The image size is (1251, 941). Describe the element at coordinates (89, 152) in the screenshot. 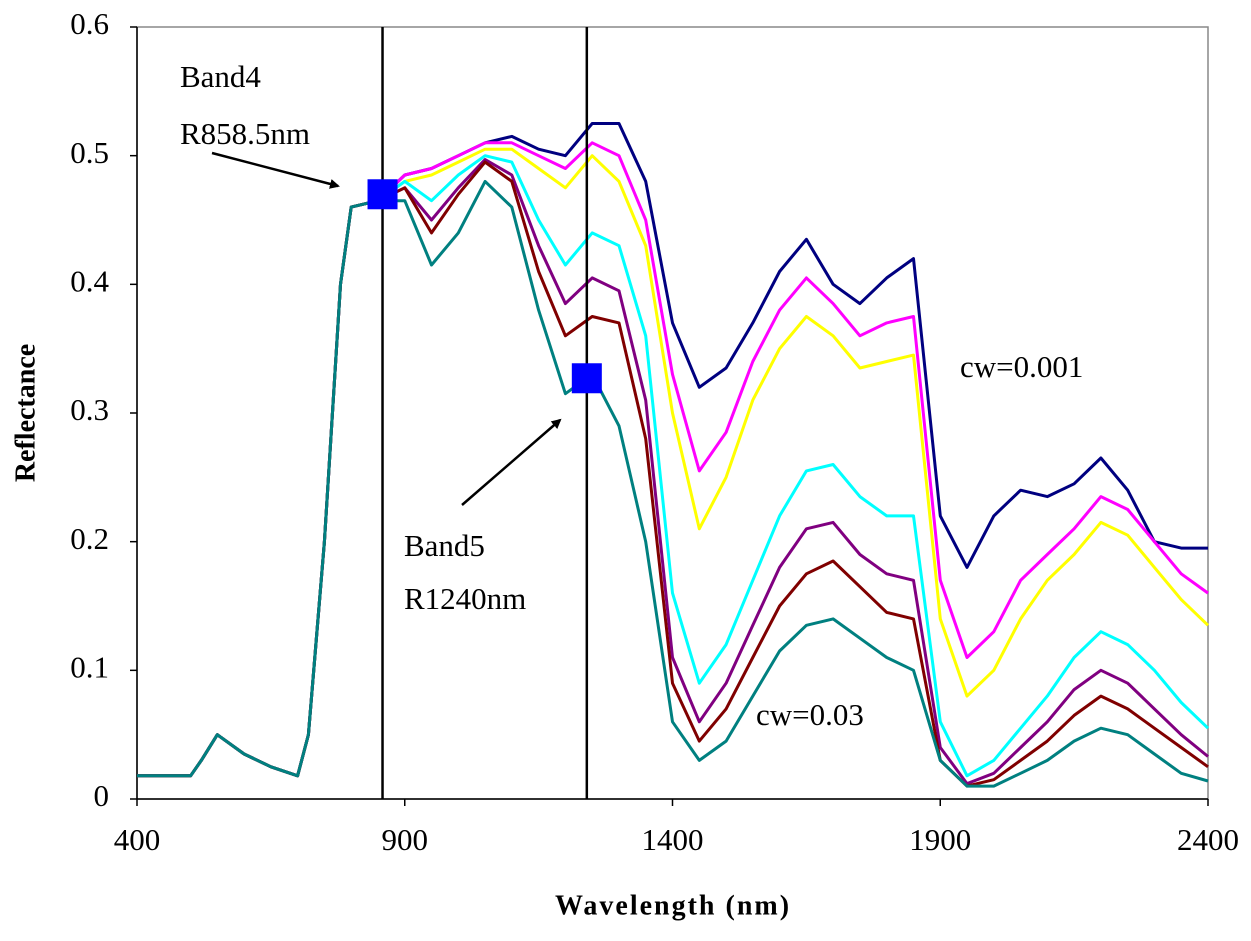

I see `y-tick-label: 0.5` at that location.